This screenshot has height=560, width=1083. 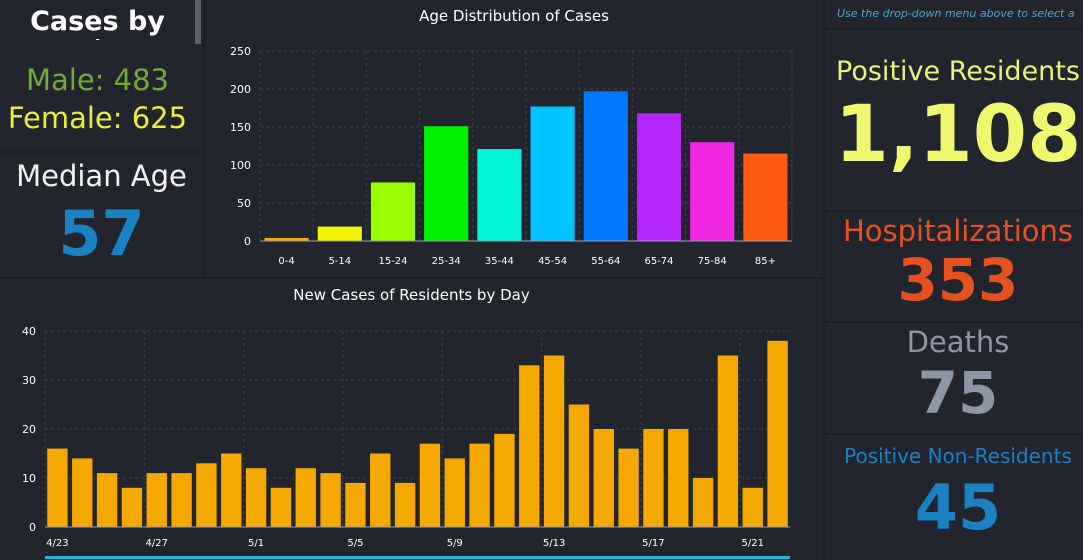 I want to click on positive-non-residents-label: Positive Non-Residents, so click(x=958, y=456).